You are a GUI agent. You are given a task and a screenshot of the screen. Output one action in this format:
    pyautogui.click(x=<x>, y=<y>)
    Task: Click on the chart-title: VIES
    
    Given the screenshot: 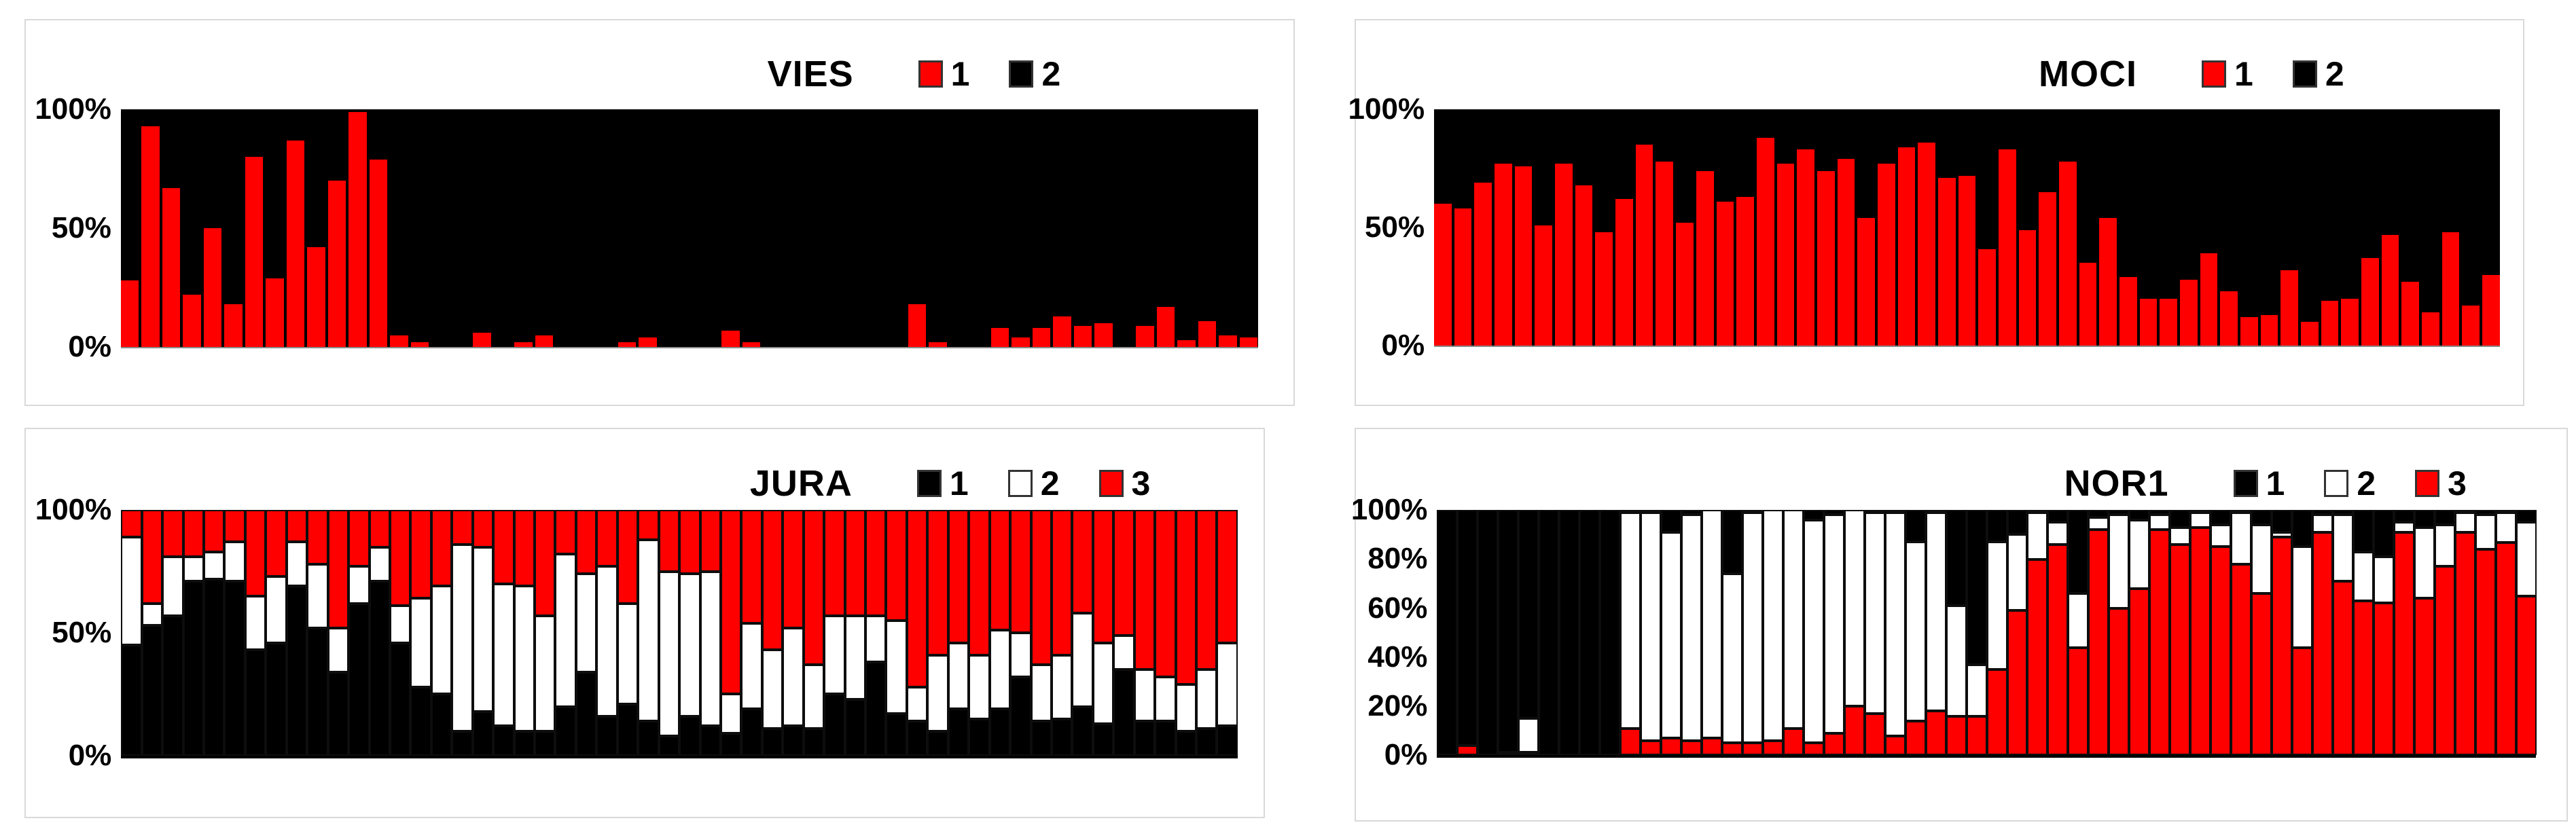 What is the action you would take?
    pyautogui.click(x=810, y=74)
    